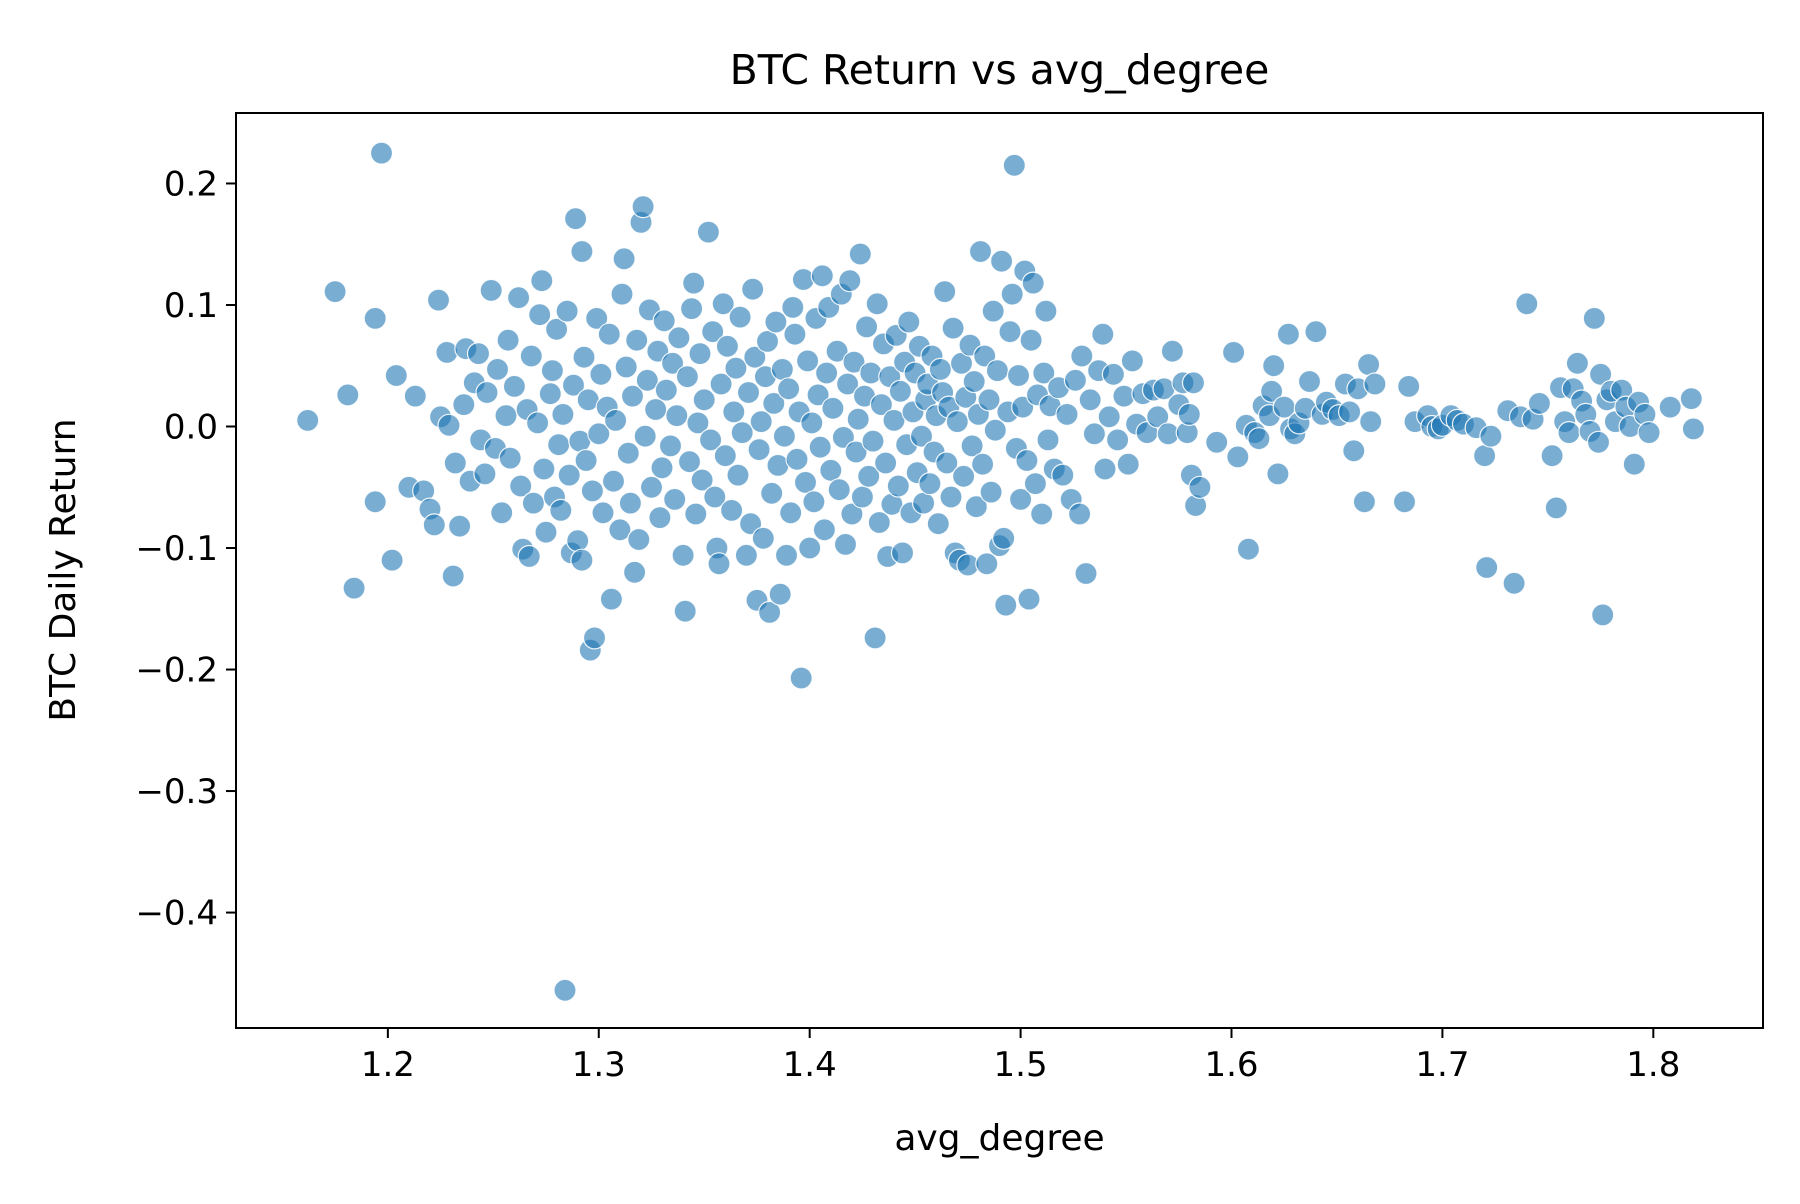 This screenshot has height=1204, width=1800. What do you see at coordinates (1021, 1065) in the screenshot?
I see `x-tick-label: 1.5` at bounding box center [1021, 1065].